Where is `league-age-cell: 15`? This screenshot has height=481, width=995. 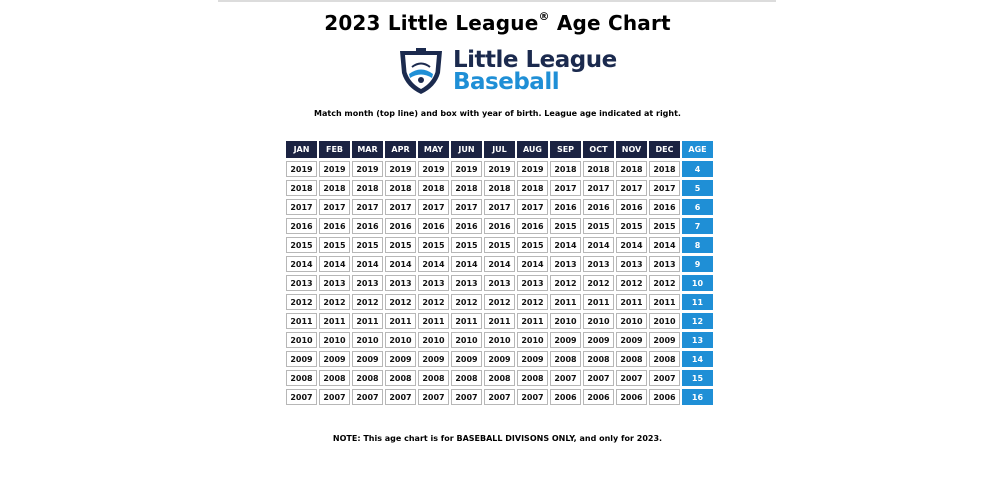
league-age-cell: 15 is located at coordinates (697, 378).